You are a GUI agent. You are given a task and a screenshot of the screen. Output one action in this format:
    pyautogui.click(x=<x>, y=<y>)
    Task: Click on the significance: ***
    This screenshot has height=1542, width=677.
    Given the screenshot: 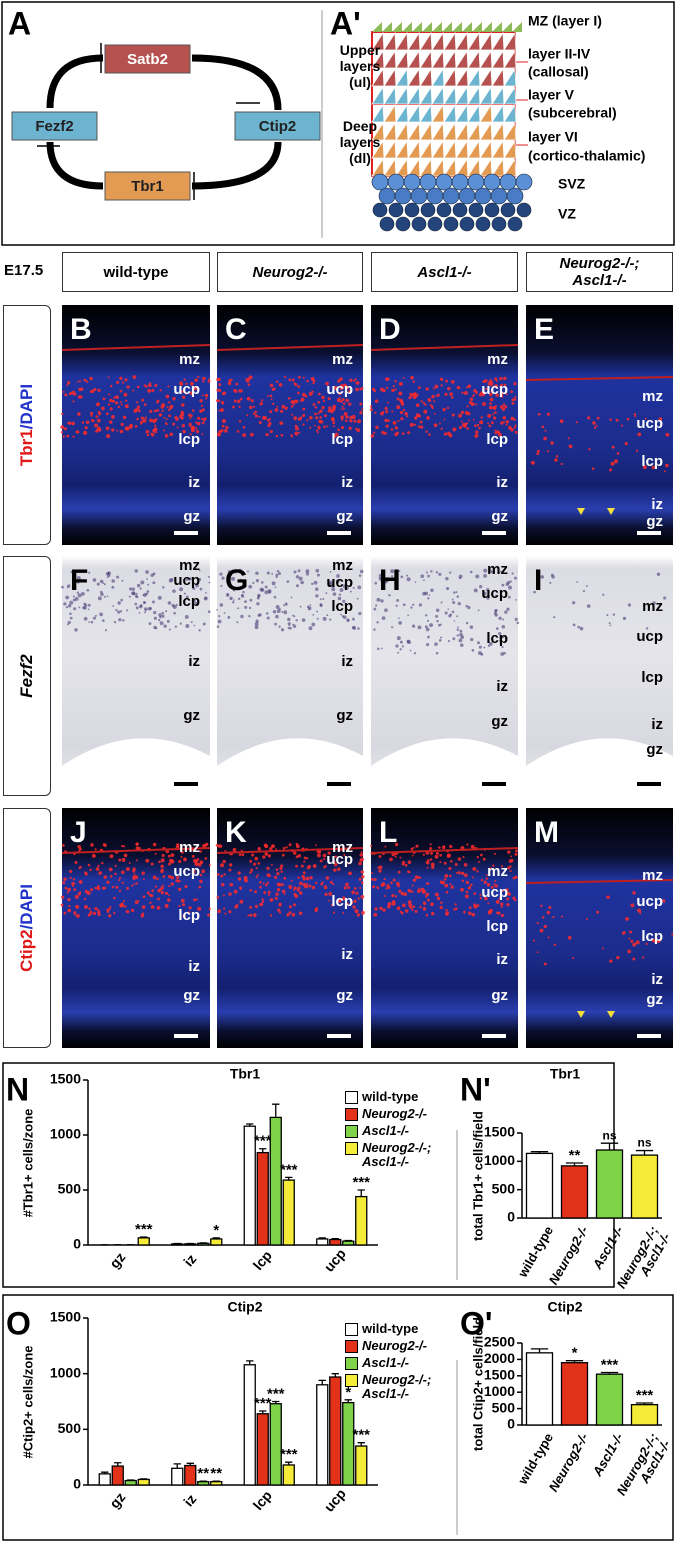 What is the action you would take?
    pyautogui.click(x=361, y=1182)
    